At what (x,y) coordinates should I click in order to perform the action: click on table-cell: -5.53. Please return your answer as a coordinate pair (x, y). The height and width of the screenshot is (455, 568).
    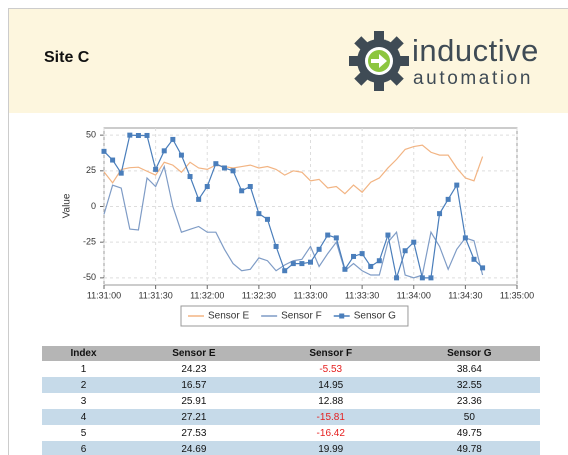
    Looking at the image, I should click on (331, 369).